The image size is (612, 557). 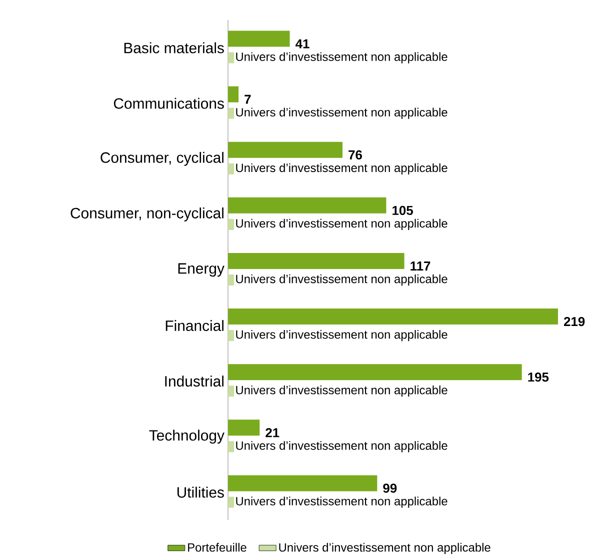 I want to click on data-label: 41, so click(x=303, y=43).